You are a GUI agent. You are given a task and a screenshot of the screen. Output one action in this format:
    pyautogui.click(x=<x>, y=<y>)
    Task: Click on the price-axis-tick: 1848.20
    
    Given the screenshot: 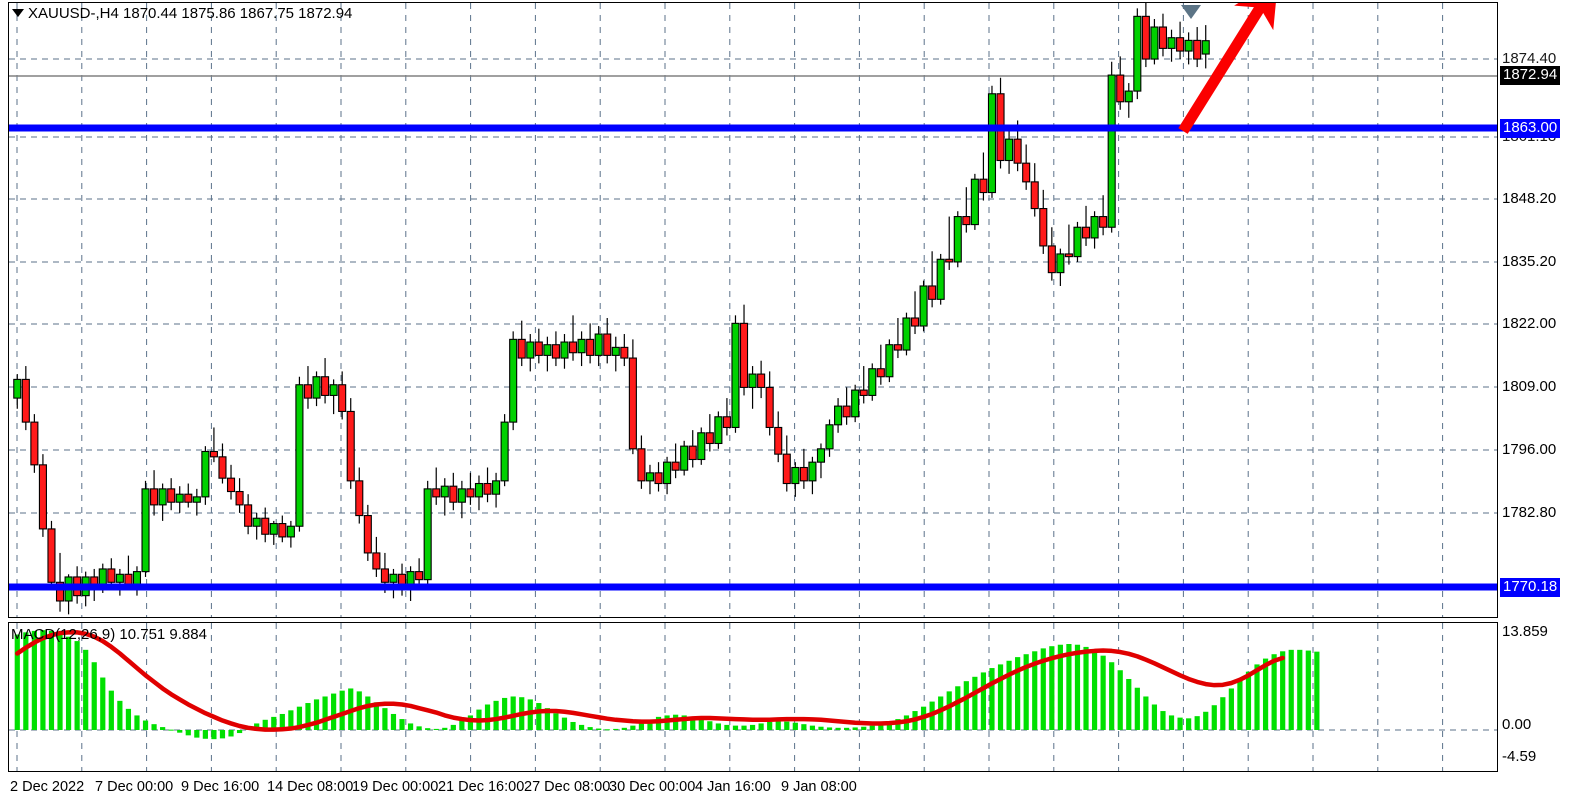 What is the action you would take?
    pyautogui.click(x=1529, y=198)
    